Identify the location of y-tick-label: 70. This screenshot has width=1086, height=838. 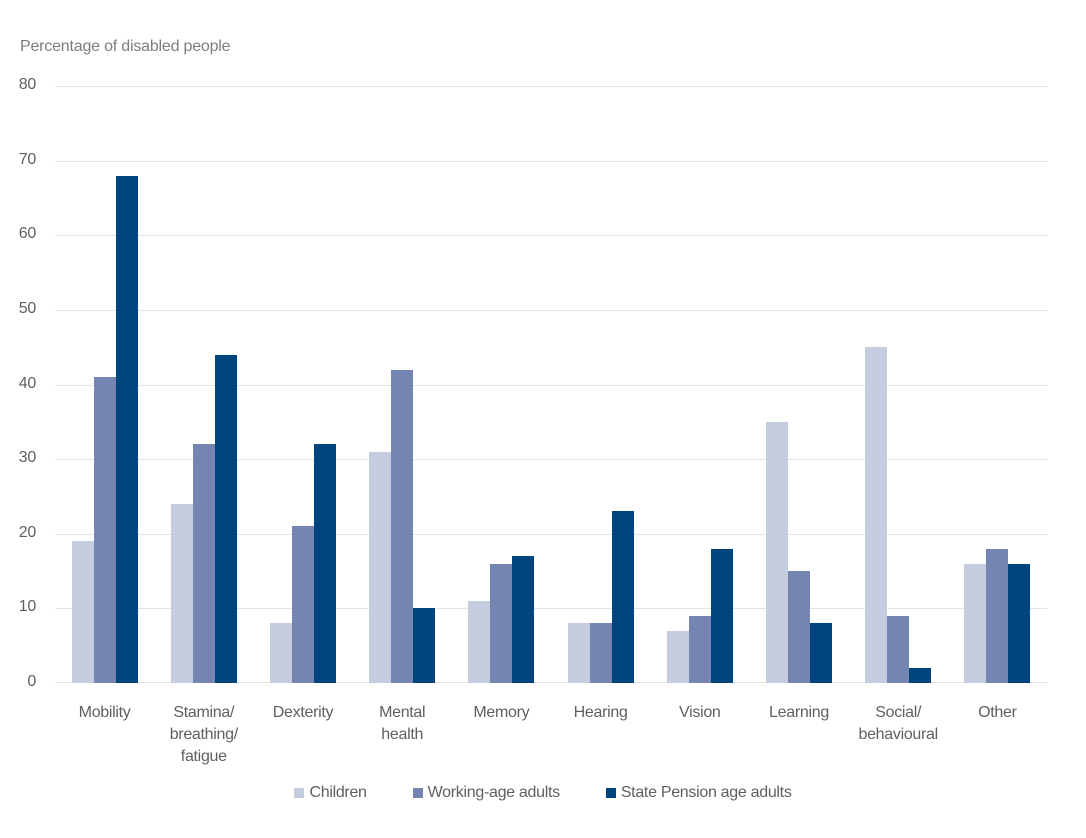
(27, 159).